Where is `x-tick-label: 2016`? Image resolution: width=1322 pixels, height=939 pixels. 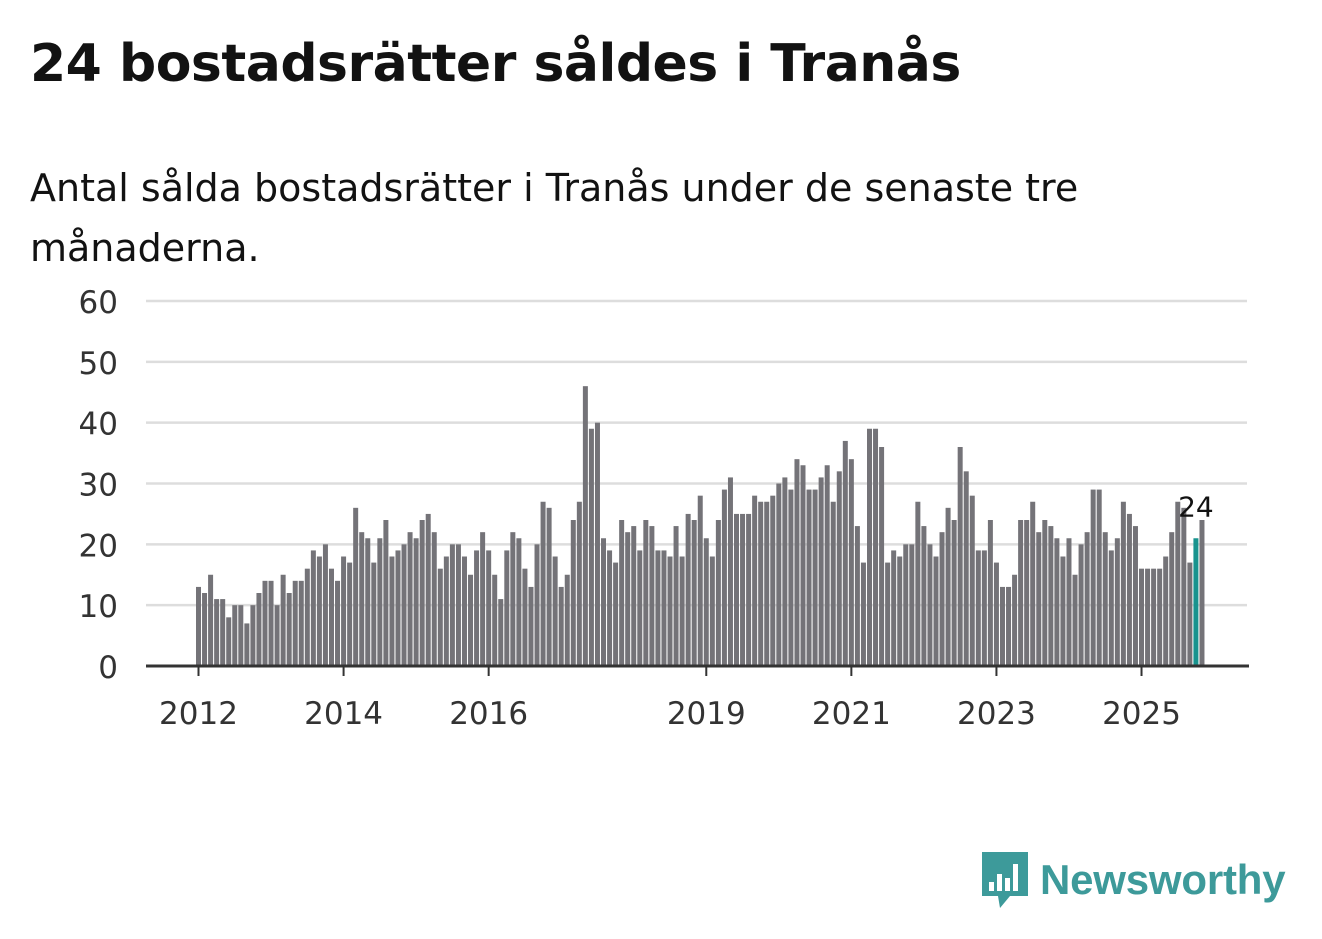
x-tick-label: 2016 is located at coordinates (488, 714).